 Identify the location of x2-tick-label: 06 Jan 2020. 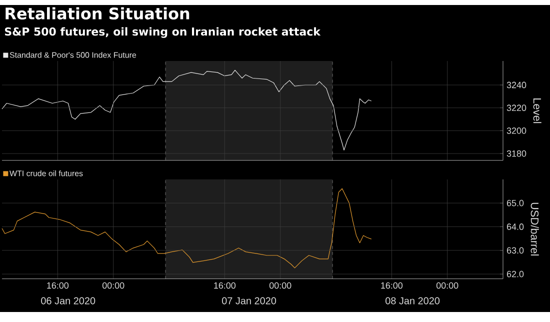
(68, 300).